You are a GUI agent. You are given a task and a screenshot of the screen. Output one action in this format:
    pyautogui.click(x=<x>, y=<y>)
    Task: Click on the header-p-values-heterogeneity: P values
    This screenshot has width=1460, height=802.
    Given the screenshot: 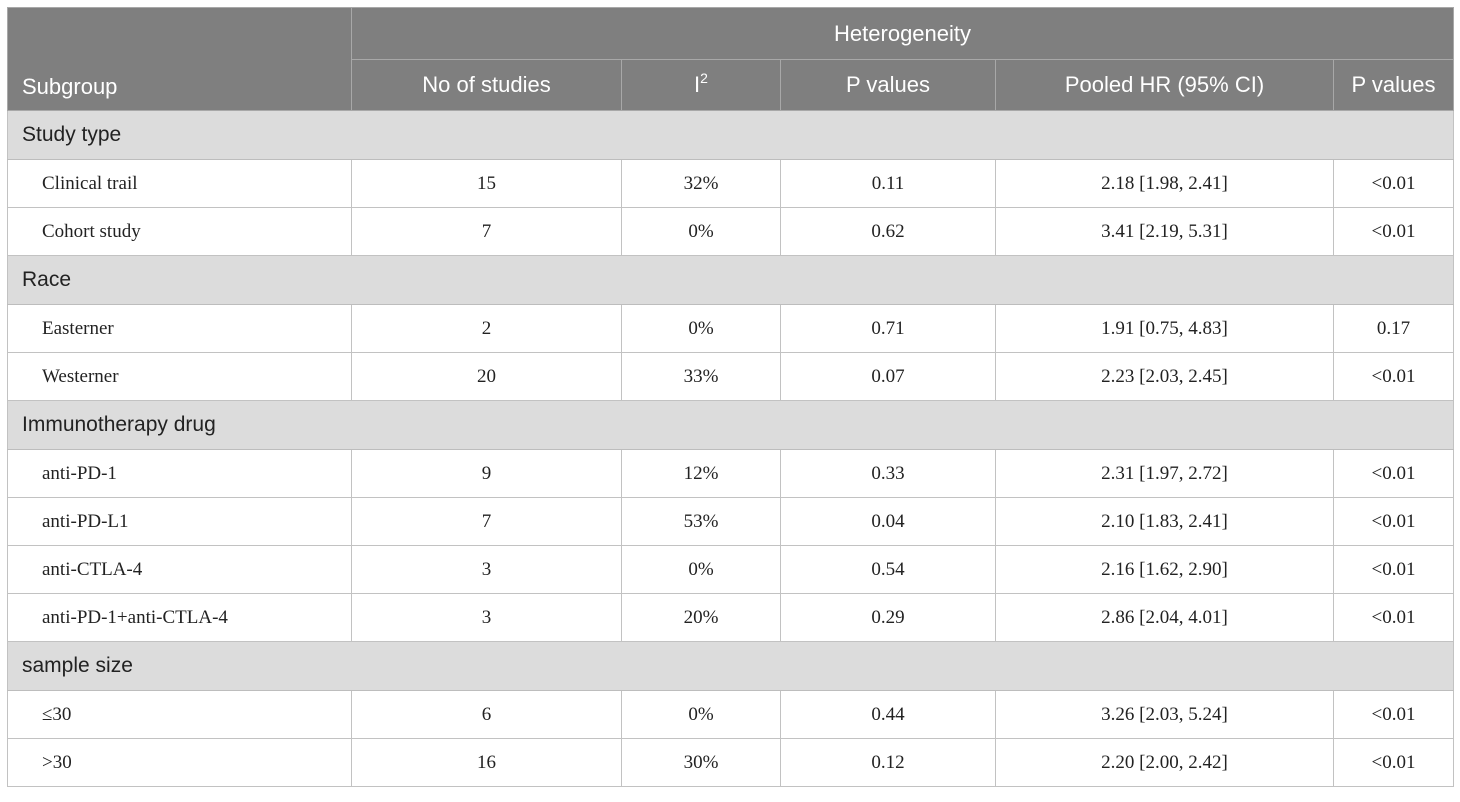 What is the action you would take?
    pyautogui.click(x=888, y=85)
    